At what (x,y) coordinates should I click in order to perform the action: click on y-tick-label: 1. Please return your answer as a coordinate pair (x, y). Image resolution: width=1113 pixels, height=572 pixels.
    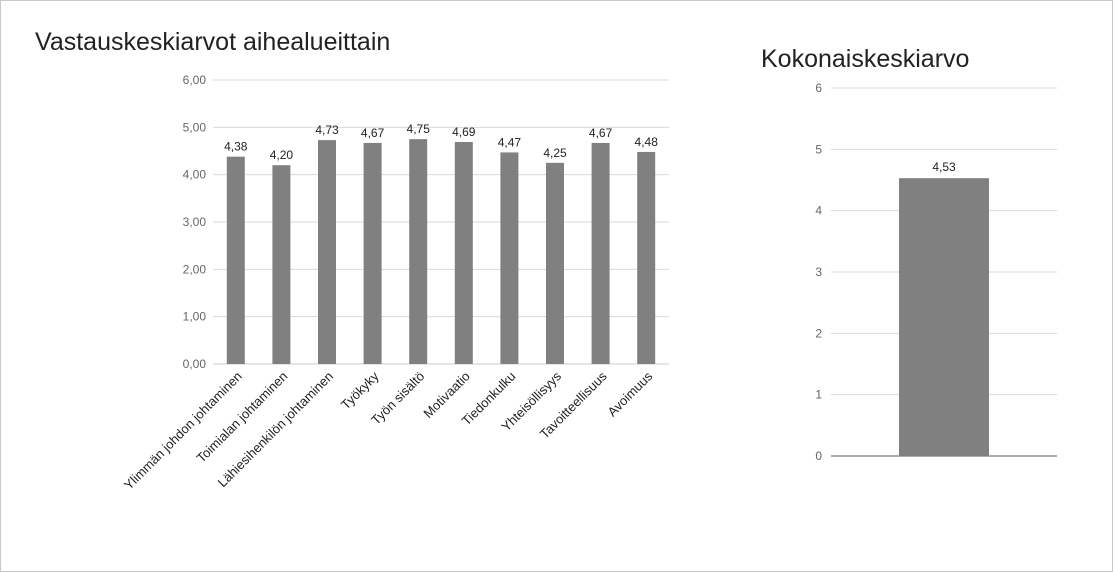
    Looking at the image, I should click on (818, 395).